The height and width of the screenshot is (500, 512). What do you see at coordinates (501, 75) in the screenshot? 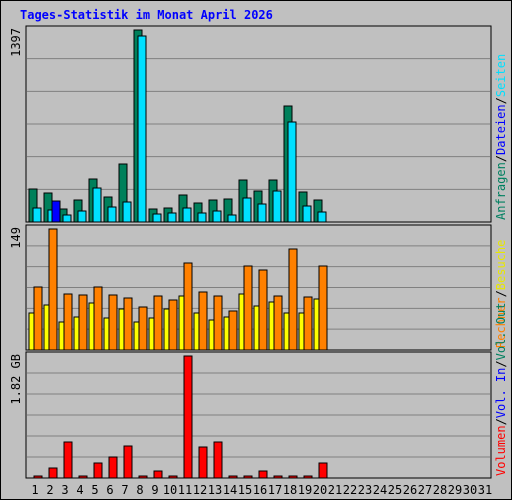
I see `legend-entry: Seiten` at bounding box center [501, 75].